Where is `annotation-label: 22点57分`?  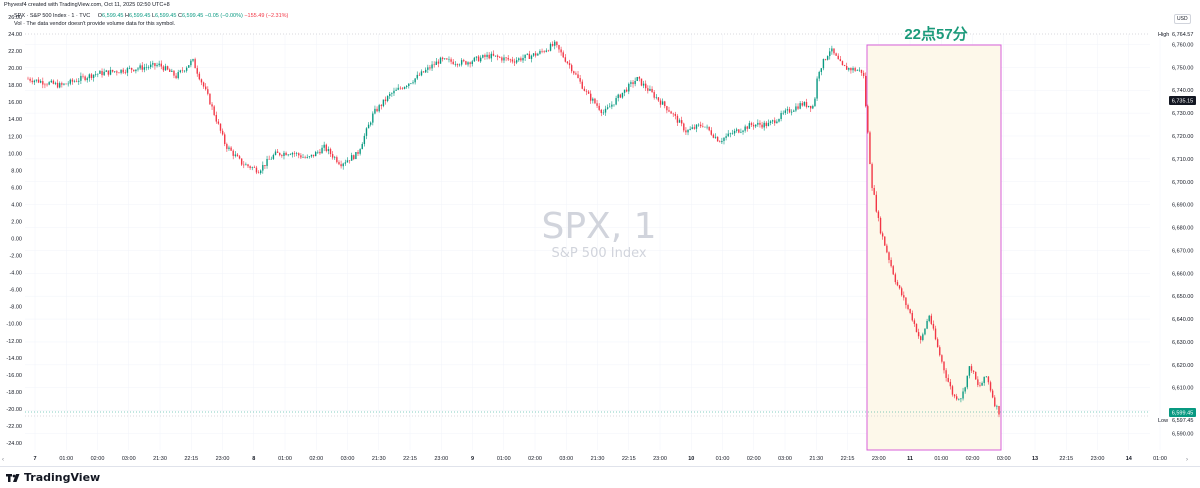
annotation-label: 22点57分 is located at coordinates (935, 34).